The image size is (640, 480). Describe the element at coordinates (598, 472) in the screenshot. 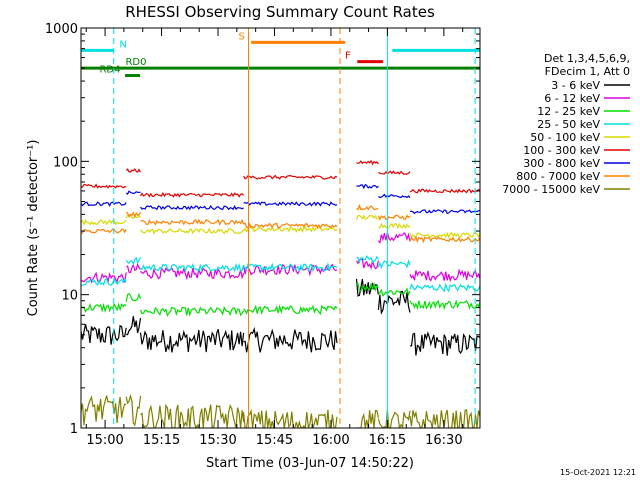

I see `footer-date: 15-Oct-2021 12:21` at that location.